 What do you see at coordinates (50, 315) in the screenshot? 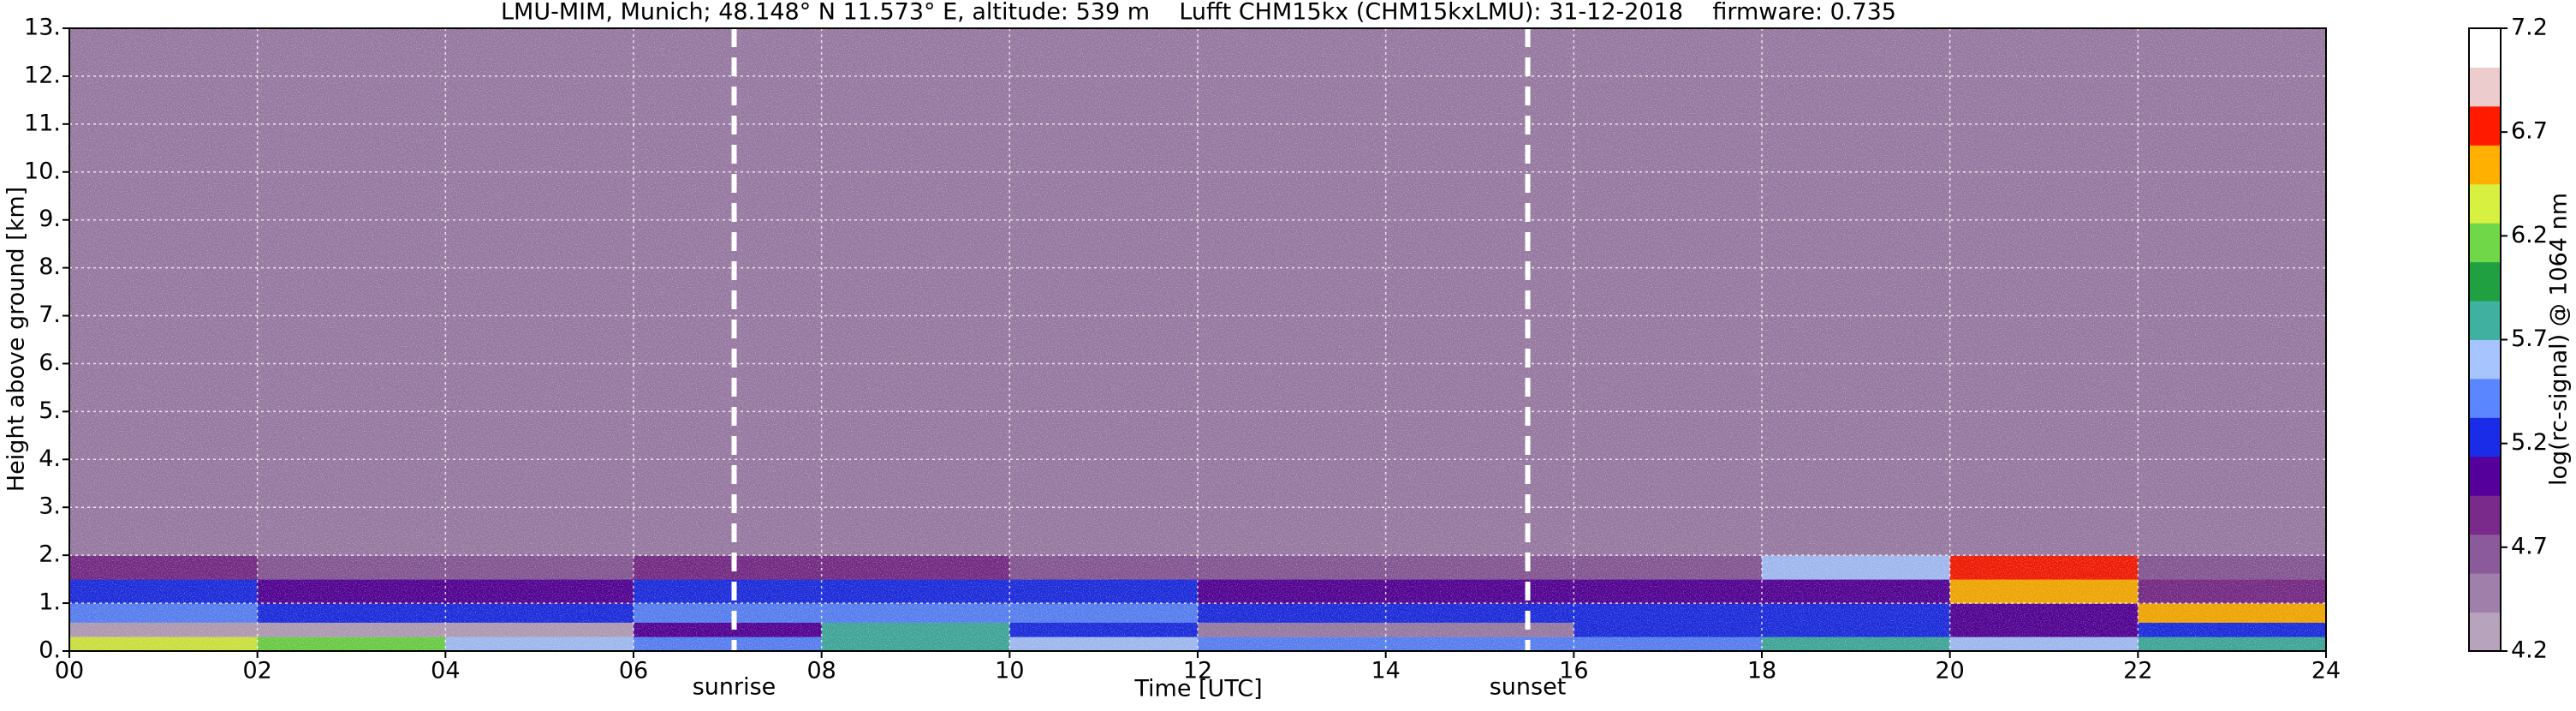
I see `y-tick-label: 7.` at bounding box center [50, 315].